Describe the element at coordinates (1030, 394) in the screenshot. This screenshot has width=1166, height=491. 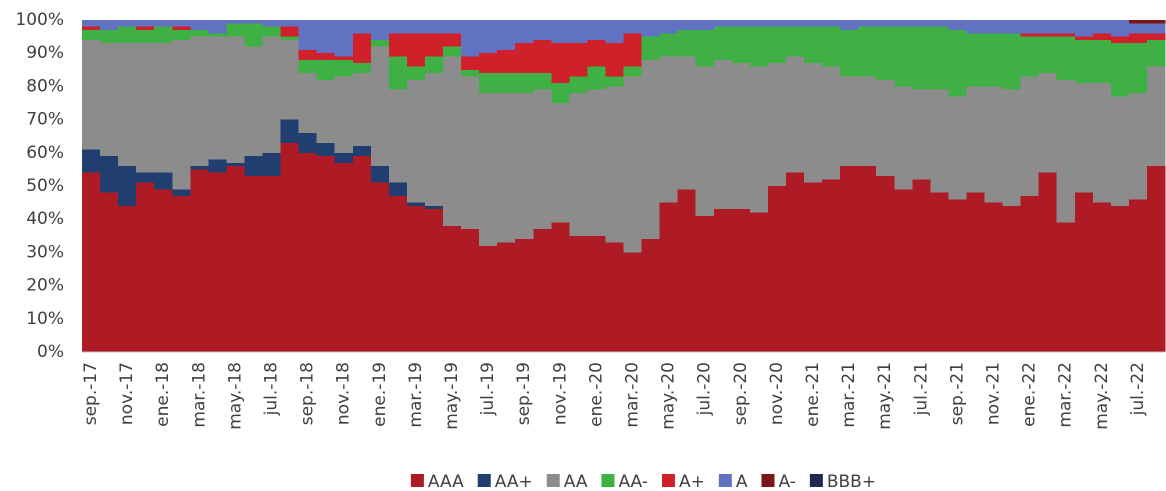
I see `x-tick-label: ene.-22` at that location.